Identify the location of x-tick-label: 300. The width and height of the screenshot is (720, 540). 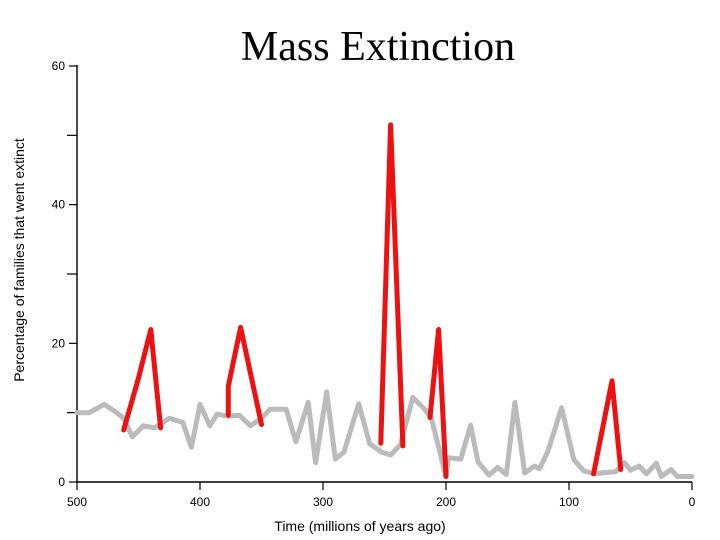
(323, 502).